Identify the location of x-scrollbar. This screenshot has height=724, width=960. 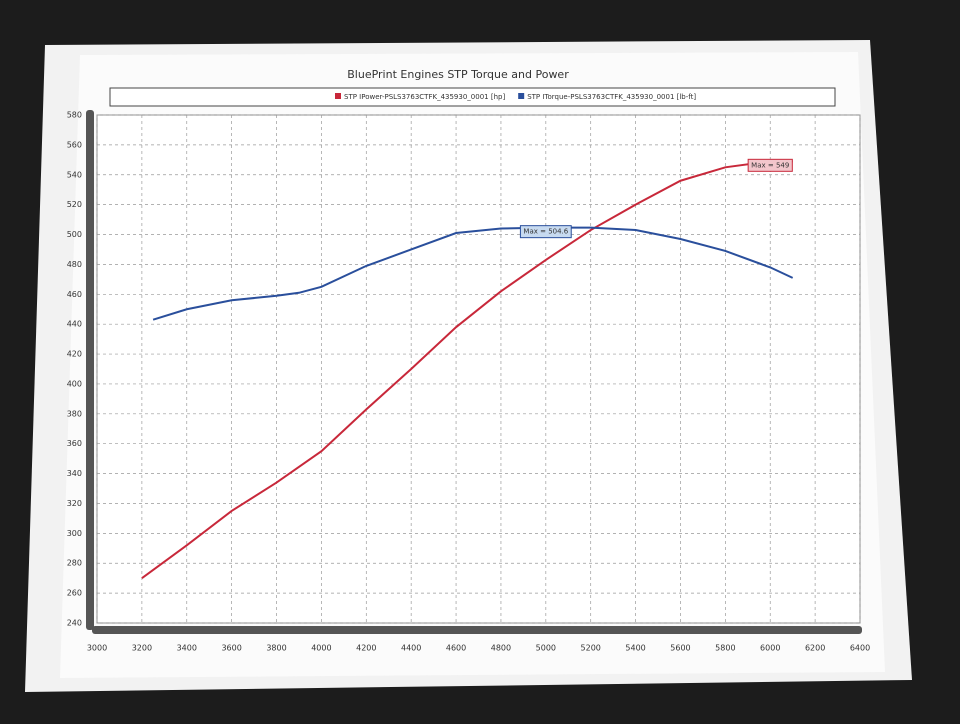
(477, 630).